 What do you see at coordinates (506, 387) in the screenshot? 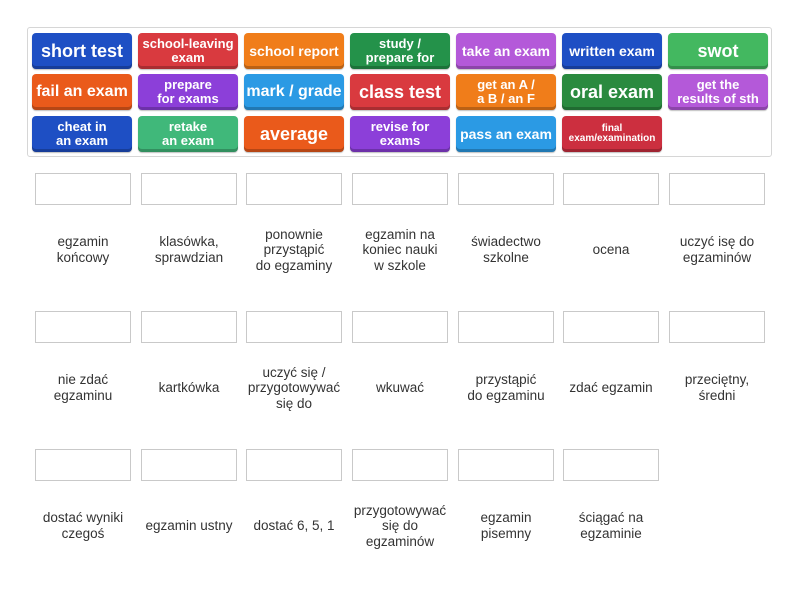
I see `definition-text: przystąpić do egzaminu` at bounding box center [506, 387].